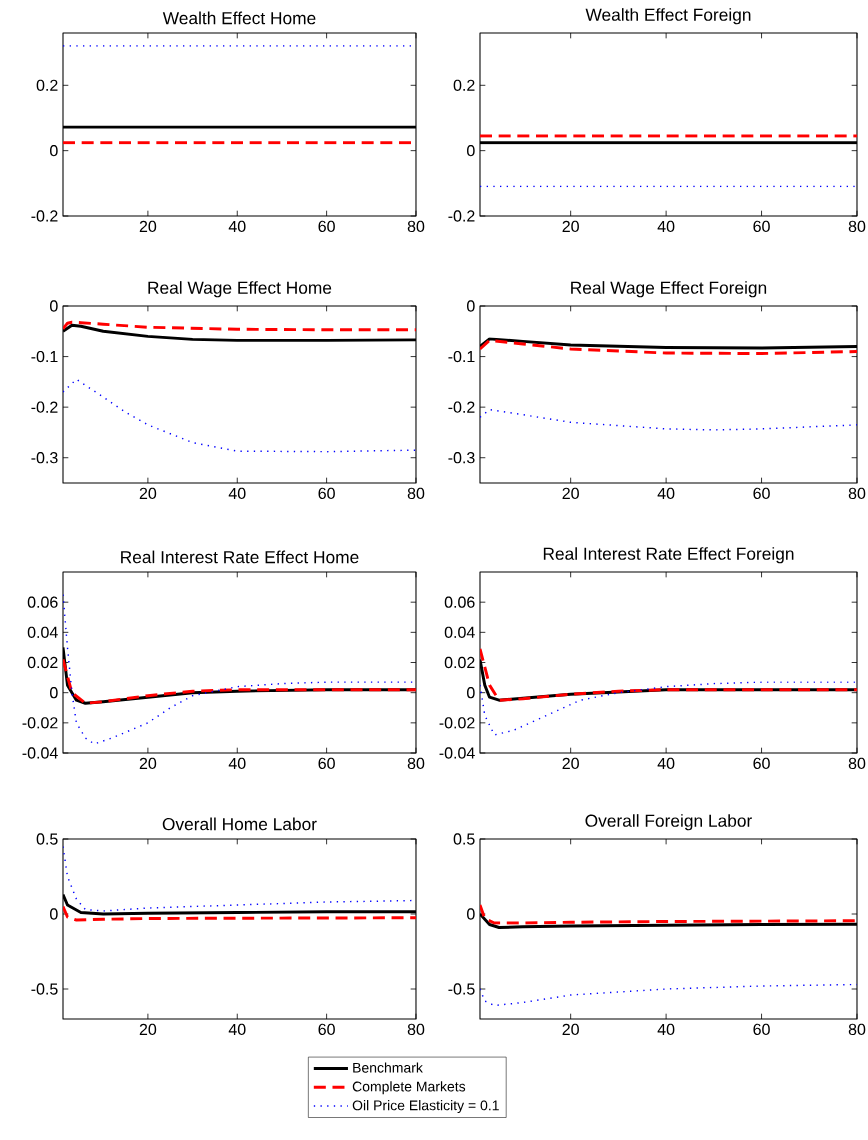 This screenshot has height=1140, width=868. I want to click on chart-title: Wealth Effect Home, so click(239, 18).